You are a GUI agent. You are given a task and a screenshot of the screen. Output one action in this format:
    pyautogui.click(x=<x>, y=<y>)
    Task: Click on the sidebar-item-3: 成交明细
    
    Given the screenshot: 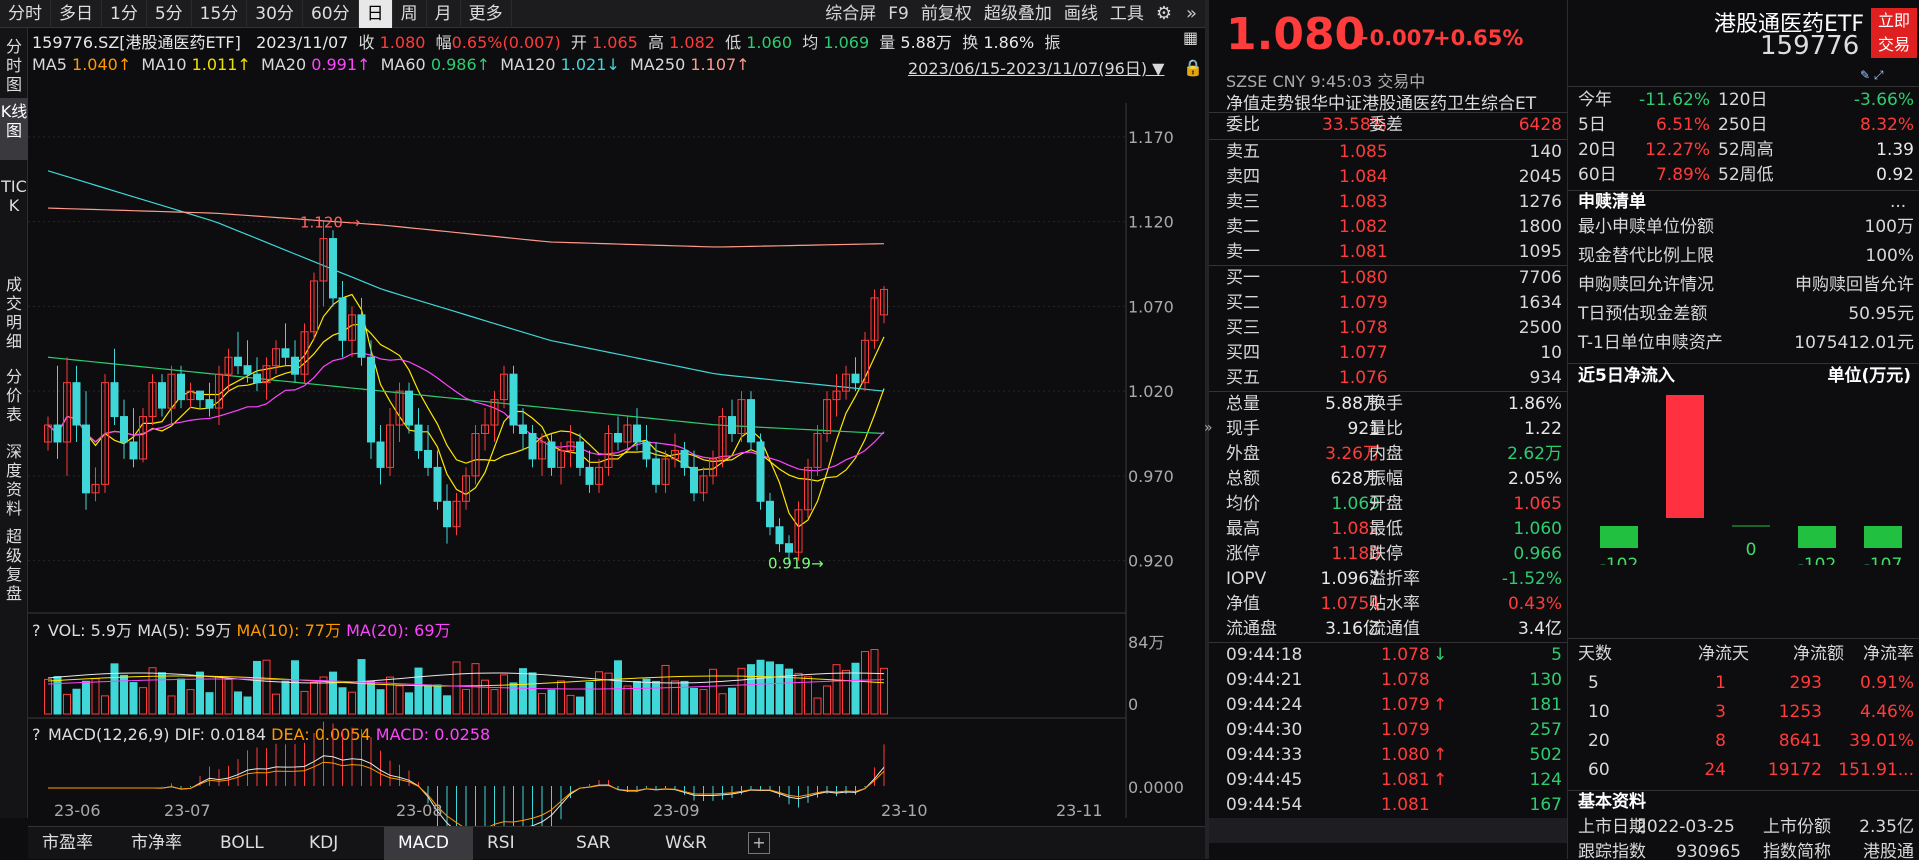 What is the action you would take?
    pyautogui.click(x=13, y=313)
    